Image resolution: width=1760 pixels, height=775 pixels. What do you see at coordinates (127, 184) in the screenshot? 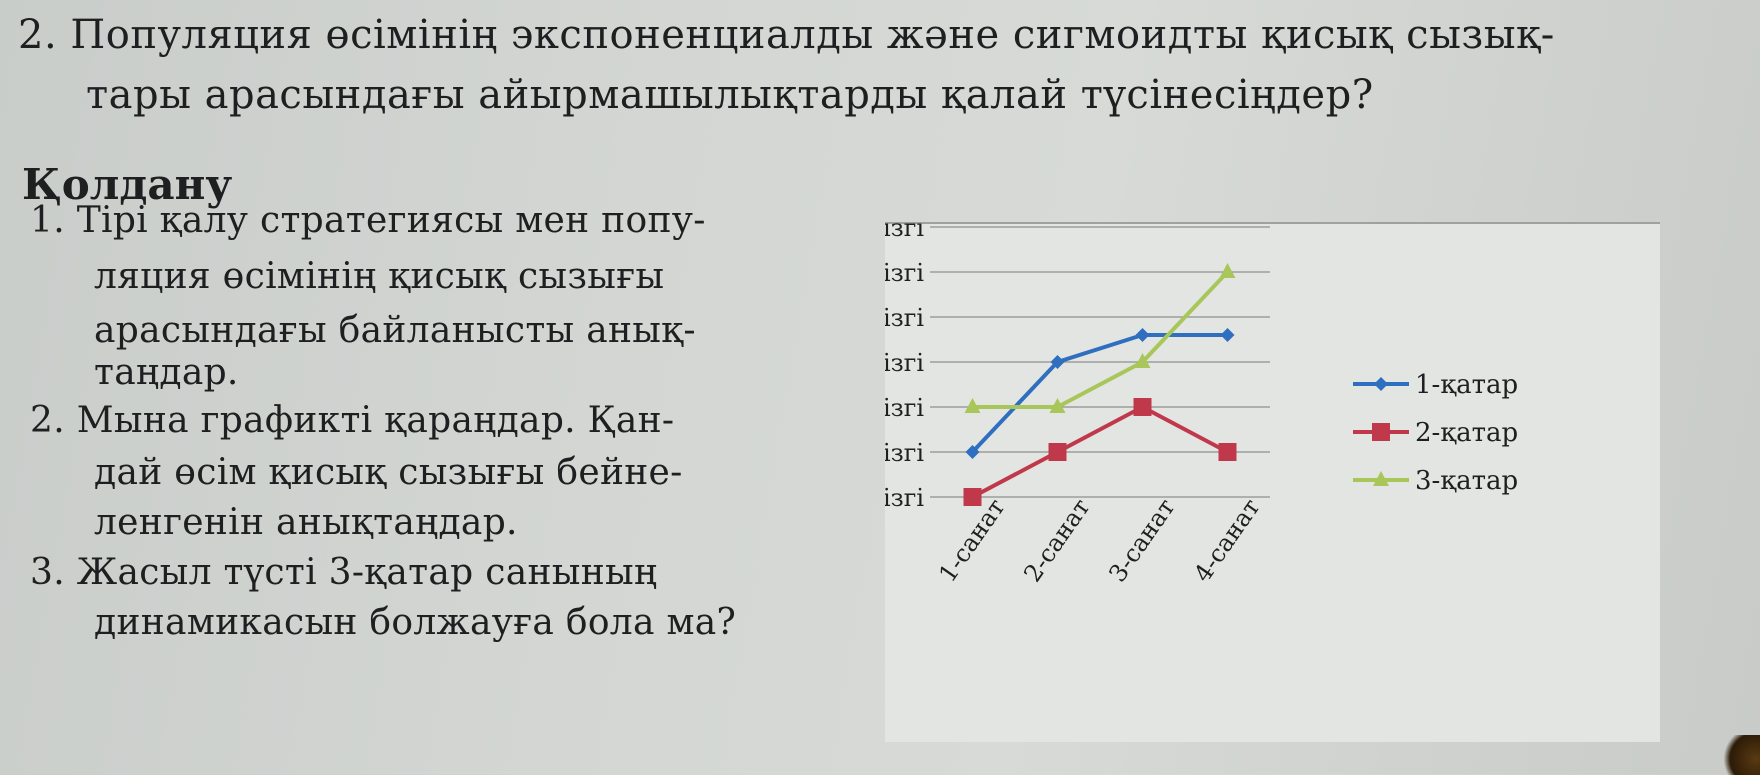
I see `section-title: Қолдану` at bounding box center [127, 184].